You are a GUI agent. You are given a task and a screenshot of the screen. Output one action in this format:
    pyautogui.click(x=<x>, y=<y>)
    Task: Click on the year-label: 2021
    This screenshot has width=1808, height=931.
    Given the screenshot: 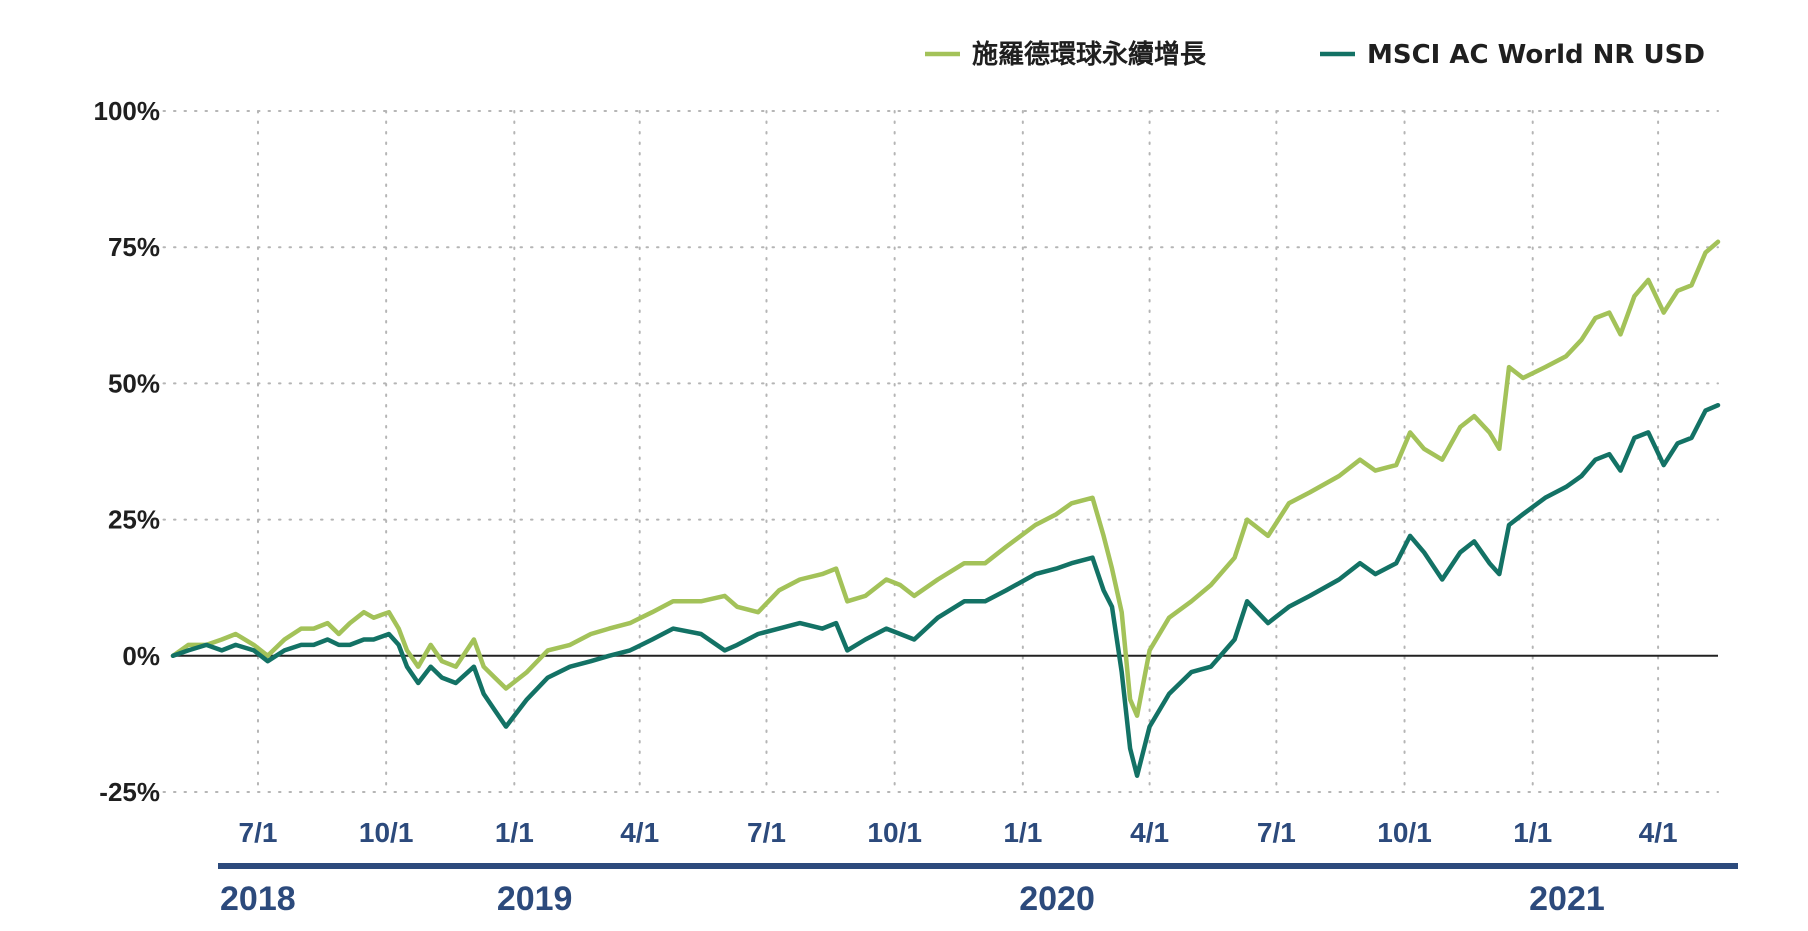 What is the action you would take?
    pyautogui.click(x=1567, y=899)
    